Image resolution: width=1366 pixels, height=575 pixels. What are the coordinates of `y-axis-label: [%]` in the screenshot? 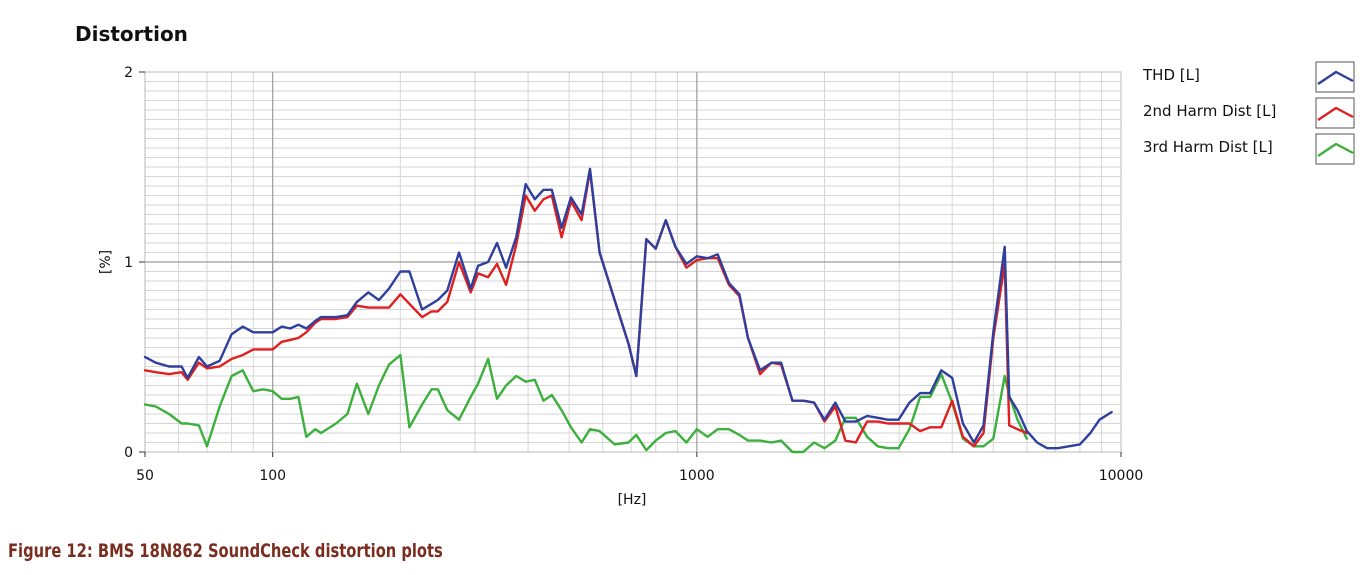 It's located at (106, 262).